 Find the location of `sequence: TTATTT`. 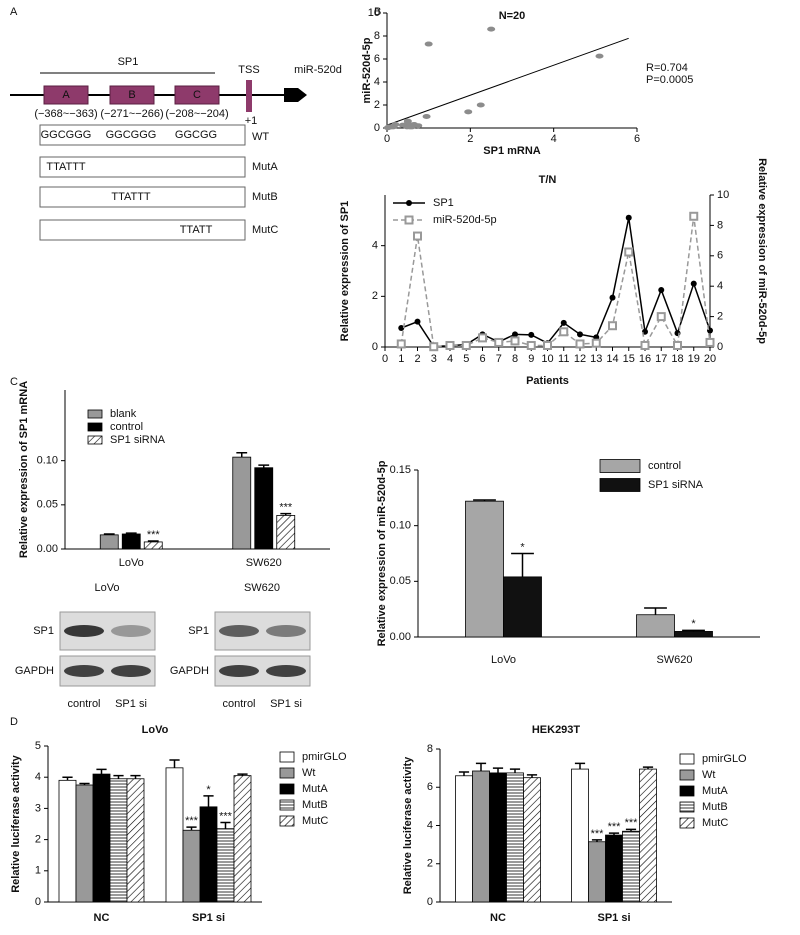

sequence: TTATTT is located at coordinates (131, 197).